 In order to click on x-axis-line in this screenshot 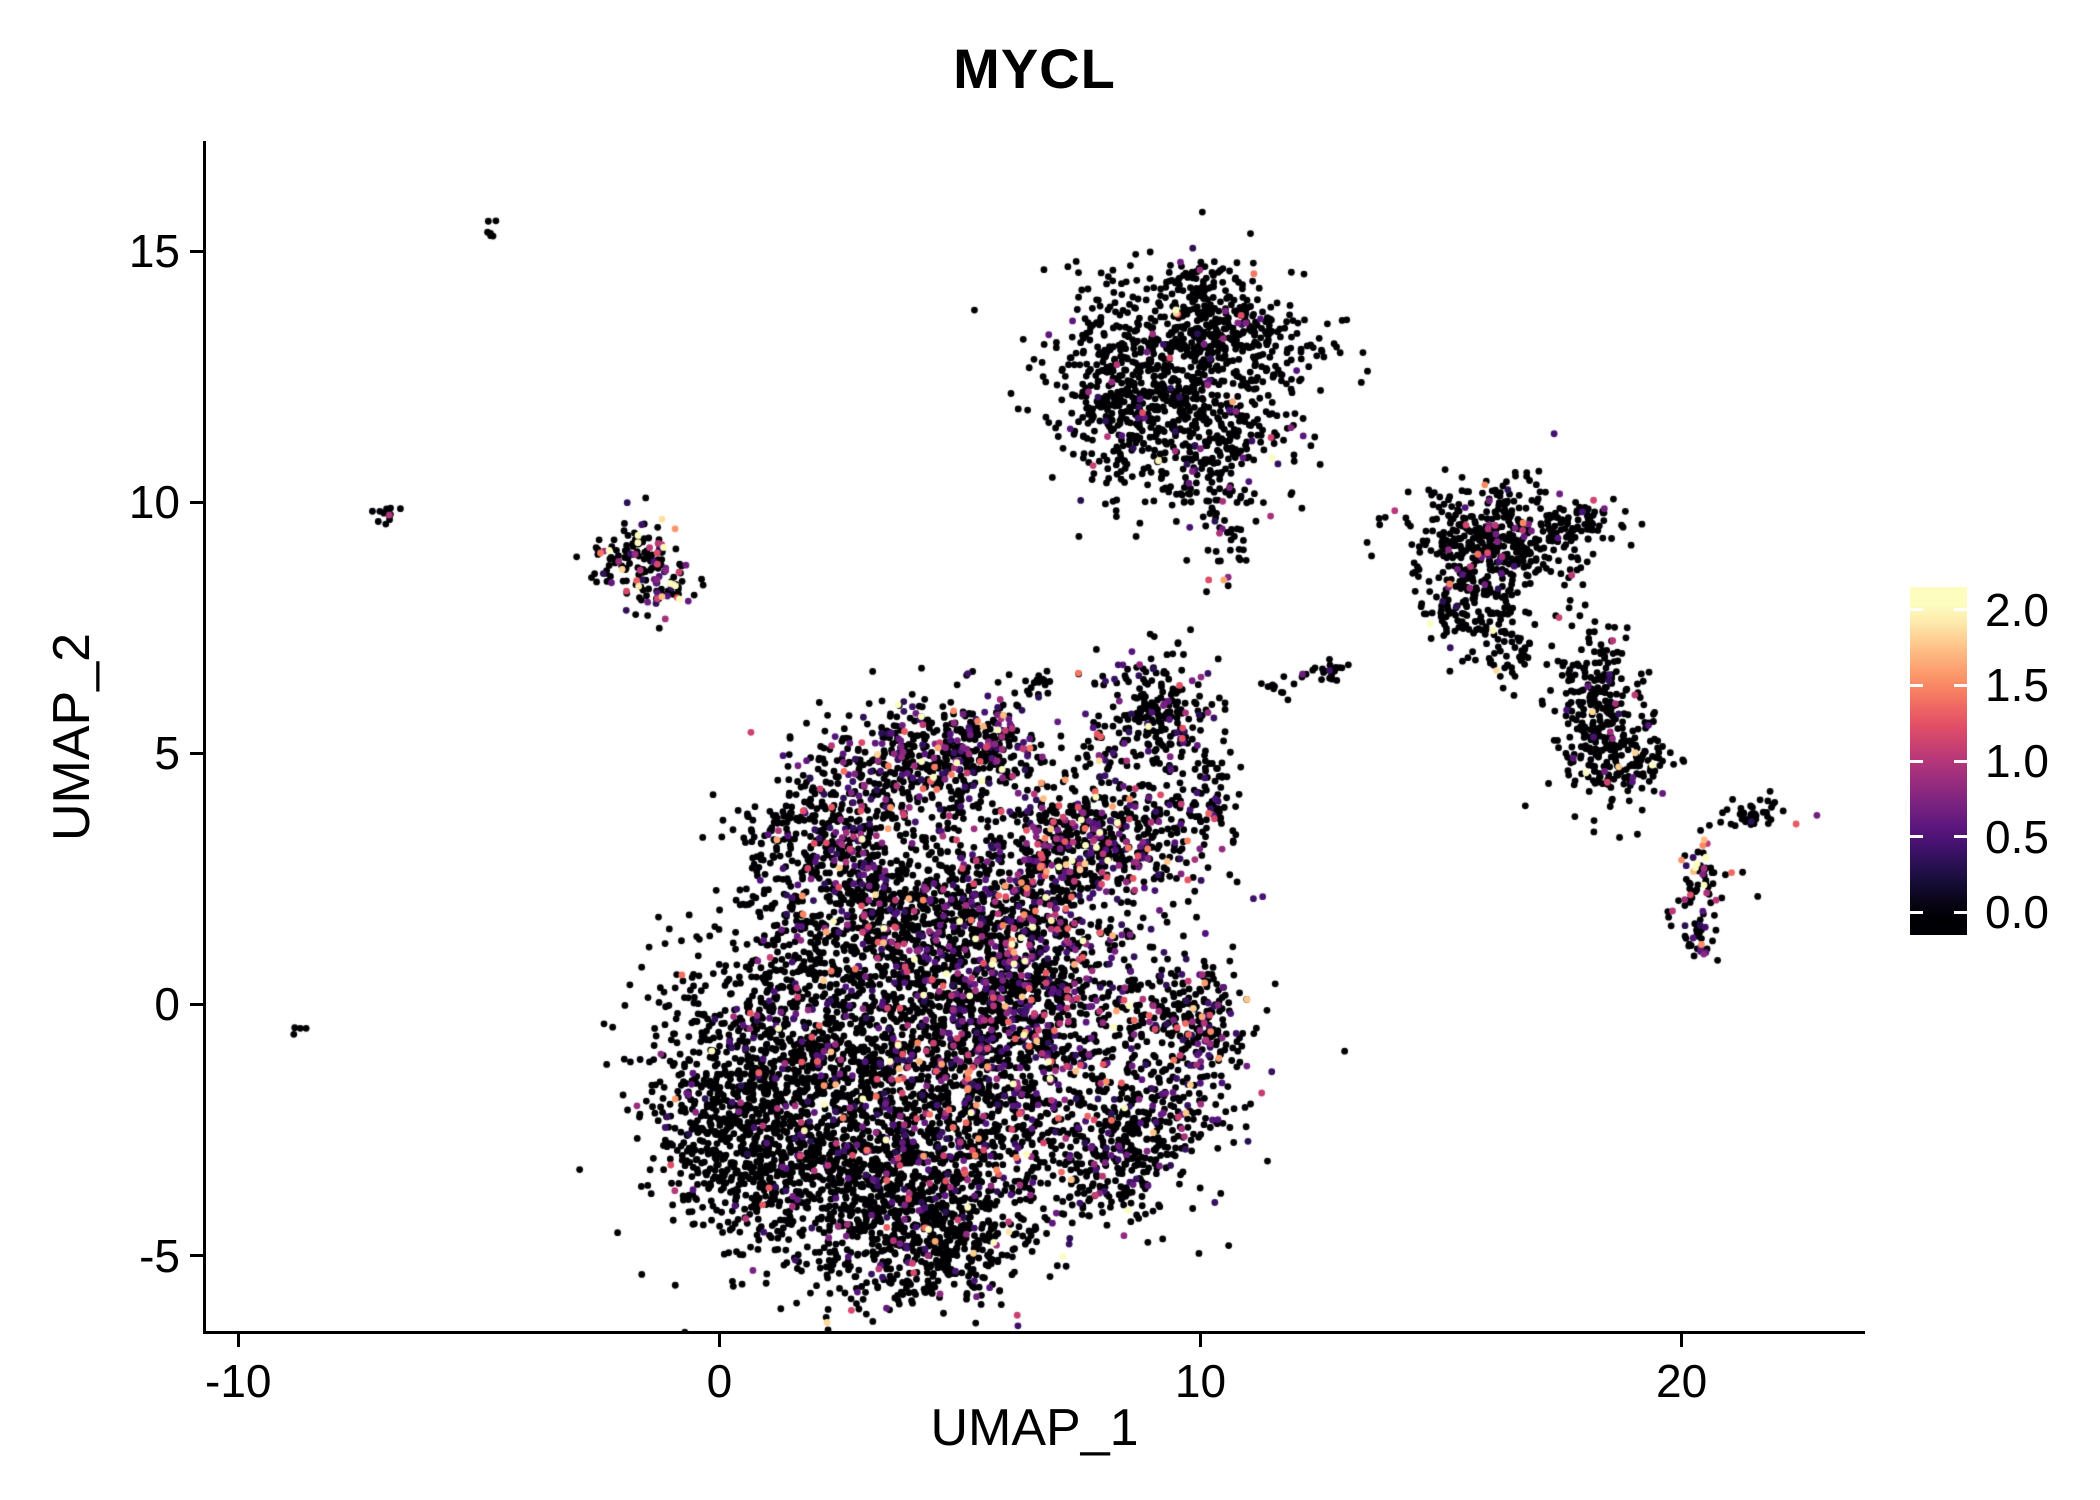, I will do `click(1034, 1332)`.